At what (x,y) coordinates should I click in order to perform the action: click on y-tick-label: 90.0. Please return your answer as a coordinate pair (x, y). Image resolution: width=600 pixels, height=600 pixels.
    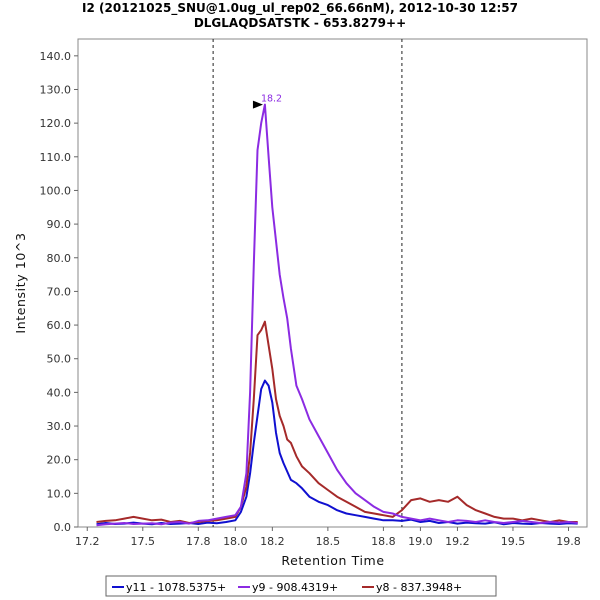
    Looking at the image, I should click on (59, 224).